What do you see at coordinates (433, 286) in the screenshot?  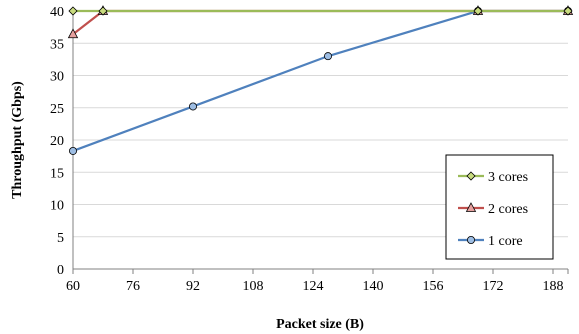 I see `x-tick-label: 156` at bounding box center [433, 286].